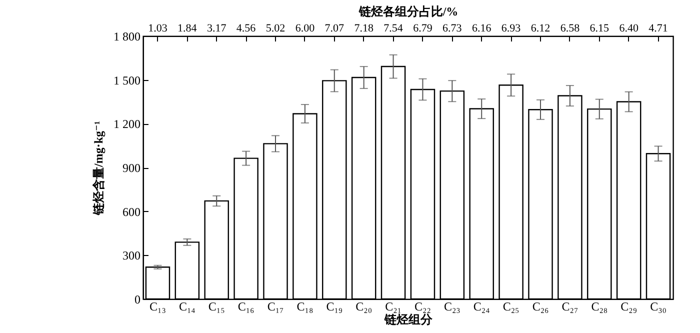 The width and height of the screenshot is (700, 333). I want to click on text: 3.17, so click(216, 28).